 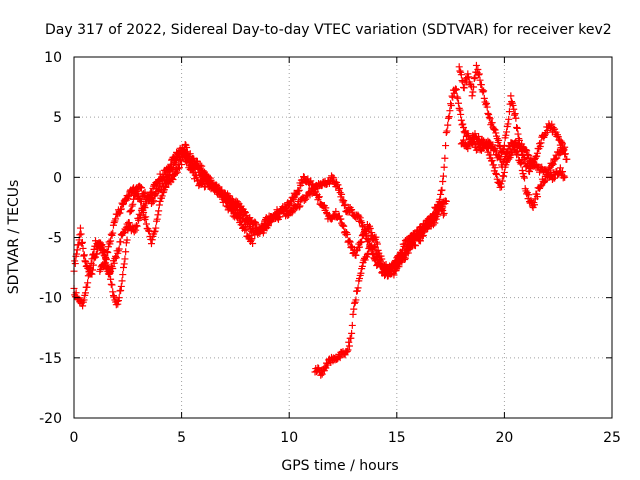 What do you see at coordinates (504, 438) in the screenshot?
I see `x-tick-label: 20` at bounding box center [504, 438].